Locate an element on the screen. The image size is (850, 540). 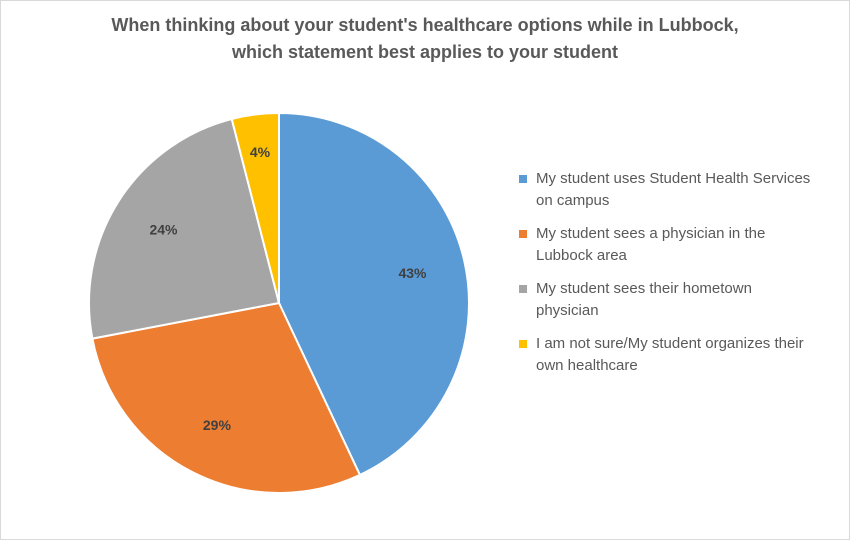
data-label-hometown-physician: 24% is located at coordinates (163, 230).